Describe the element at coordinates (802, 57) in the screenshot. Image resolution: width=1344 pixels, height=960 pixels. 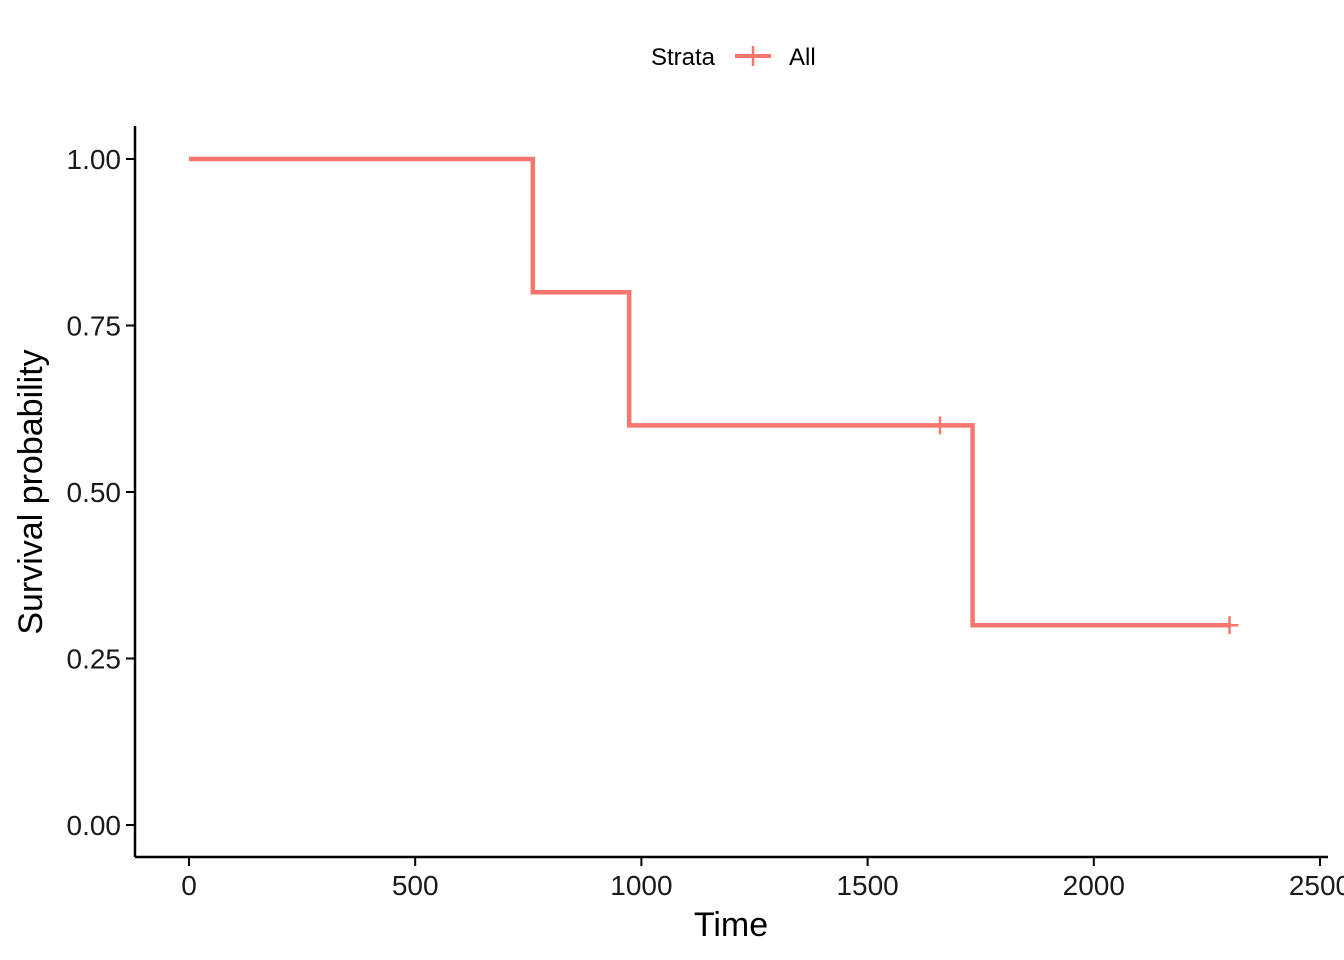
I see `legend-entry-all: All` at that location.